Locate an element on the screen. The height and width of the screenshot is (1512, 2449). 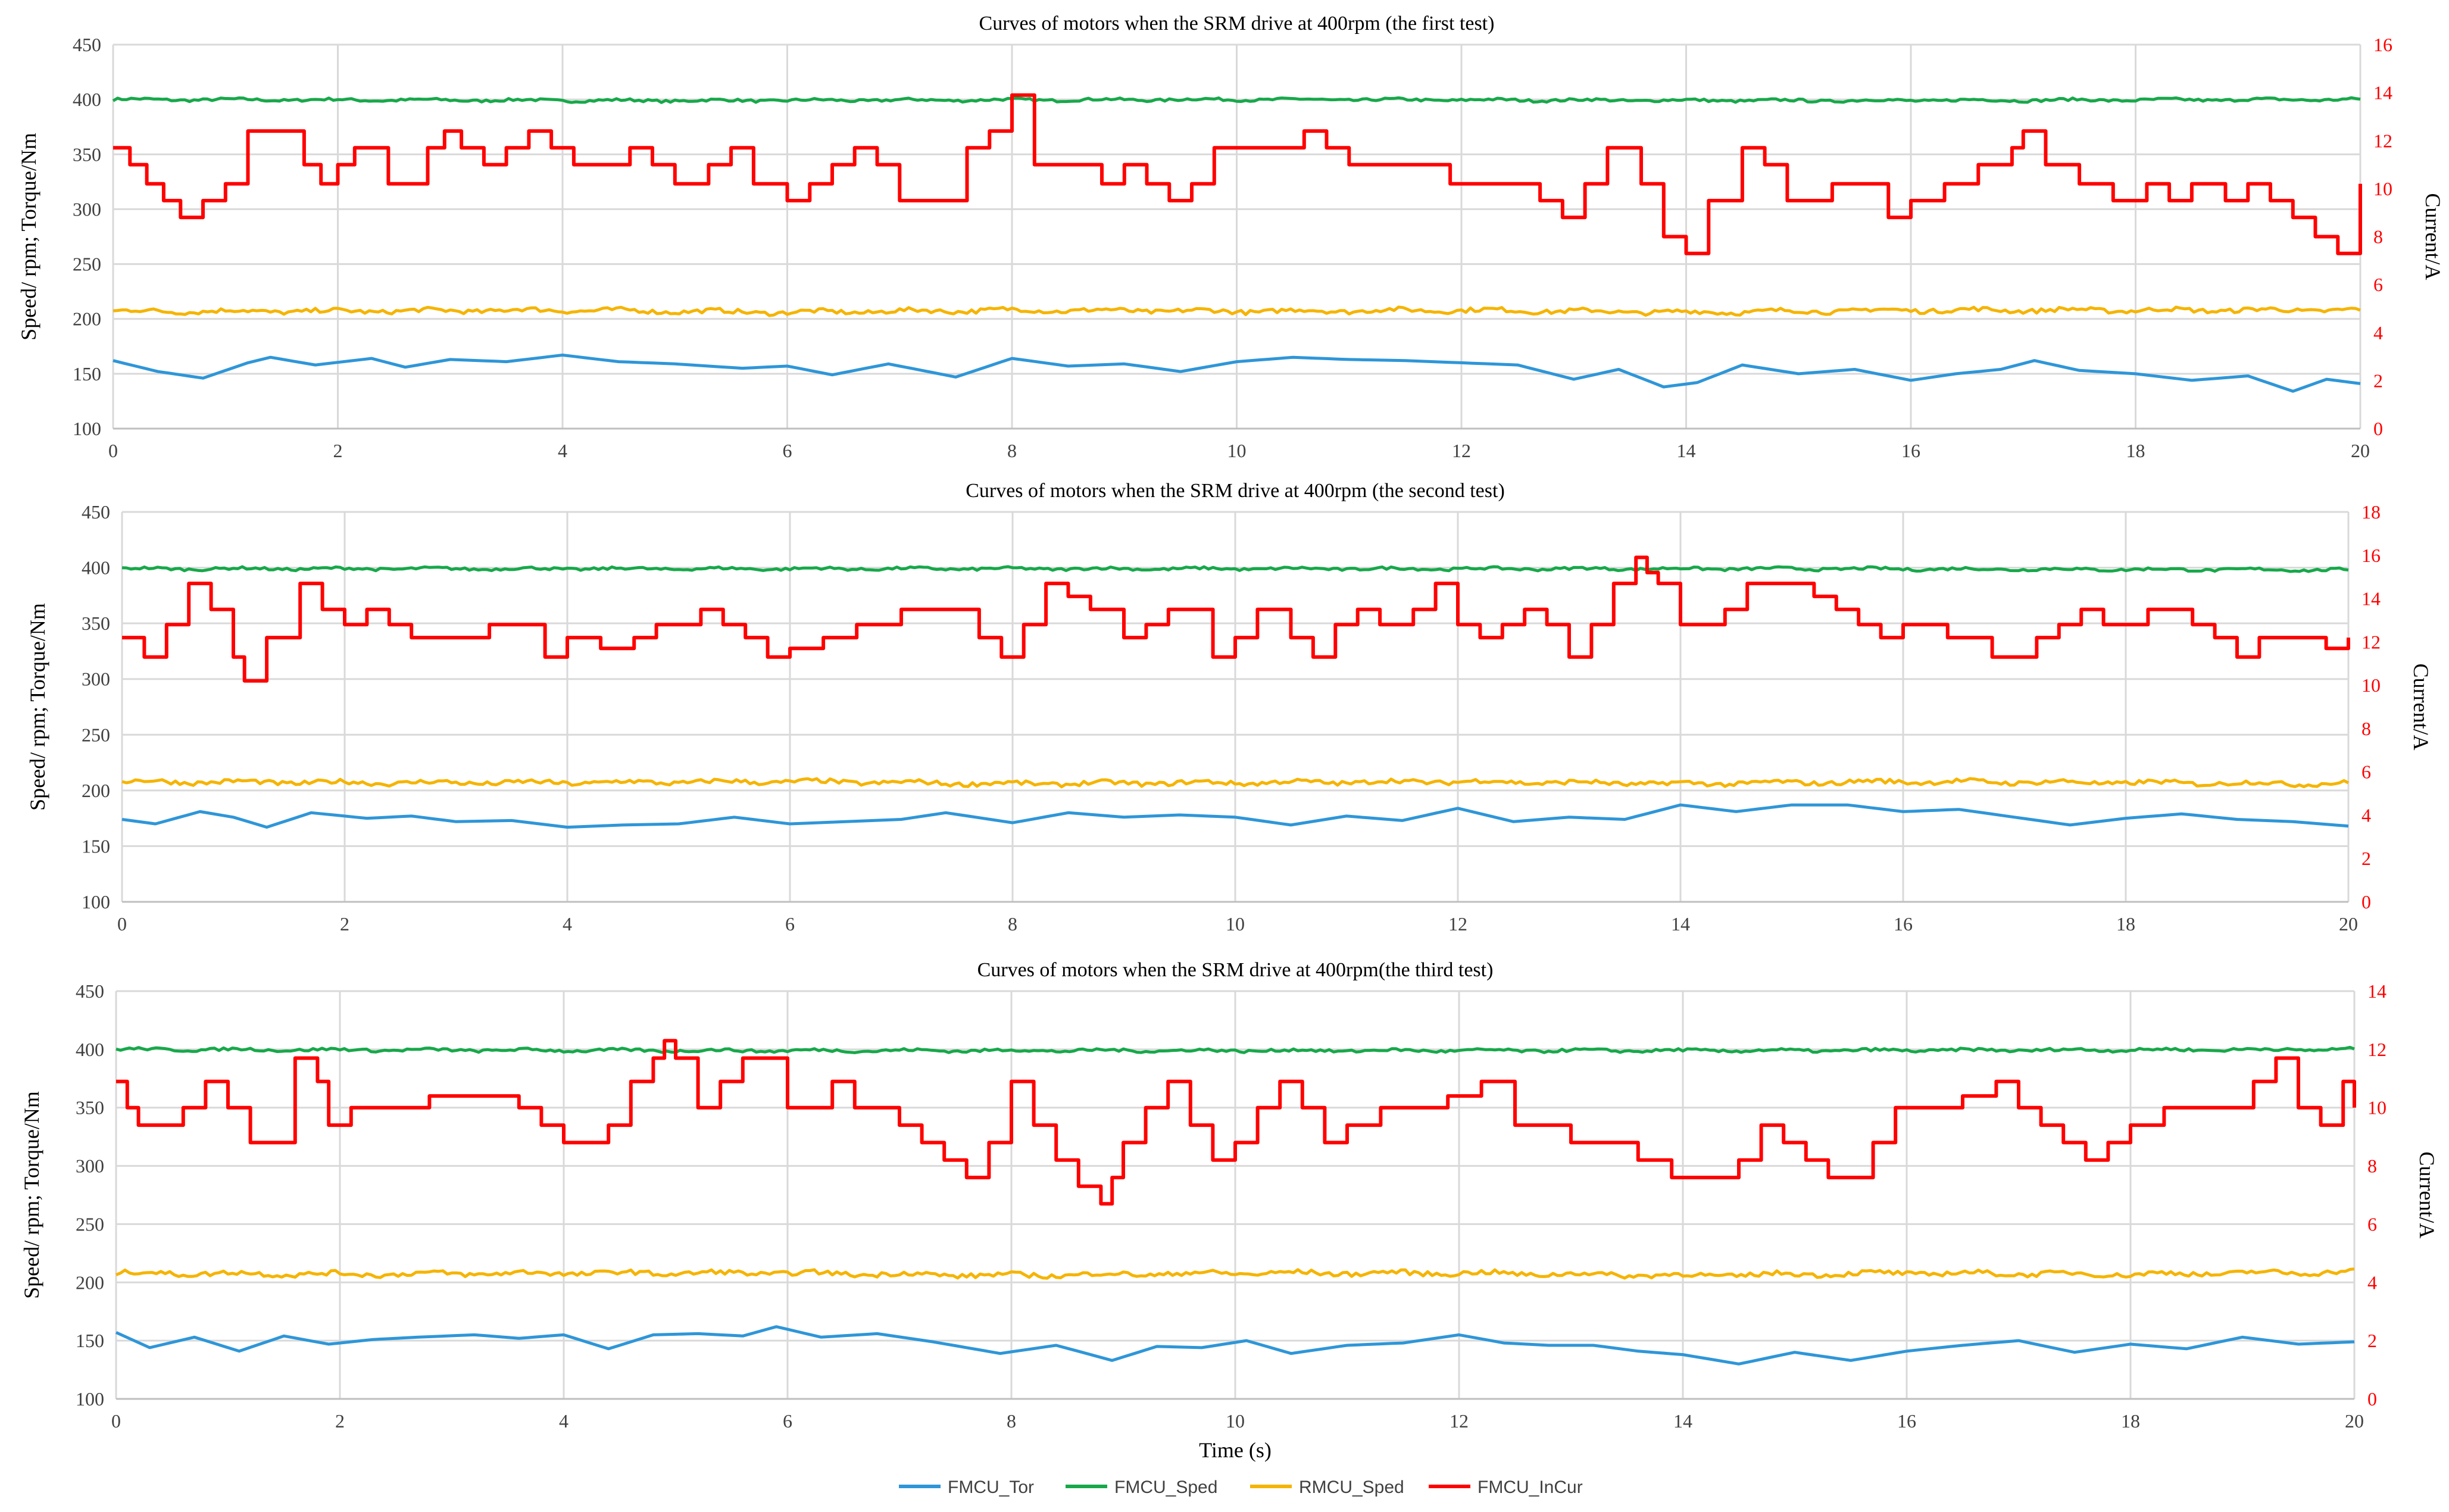
legend-label: FMCU_InCur is located at coordinates (1530, 1487).